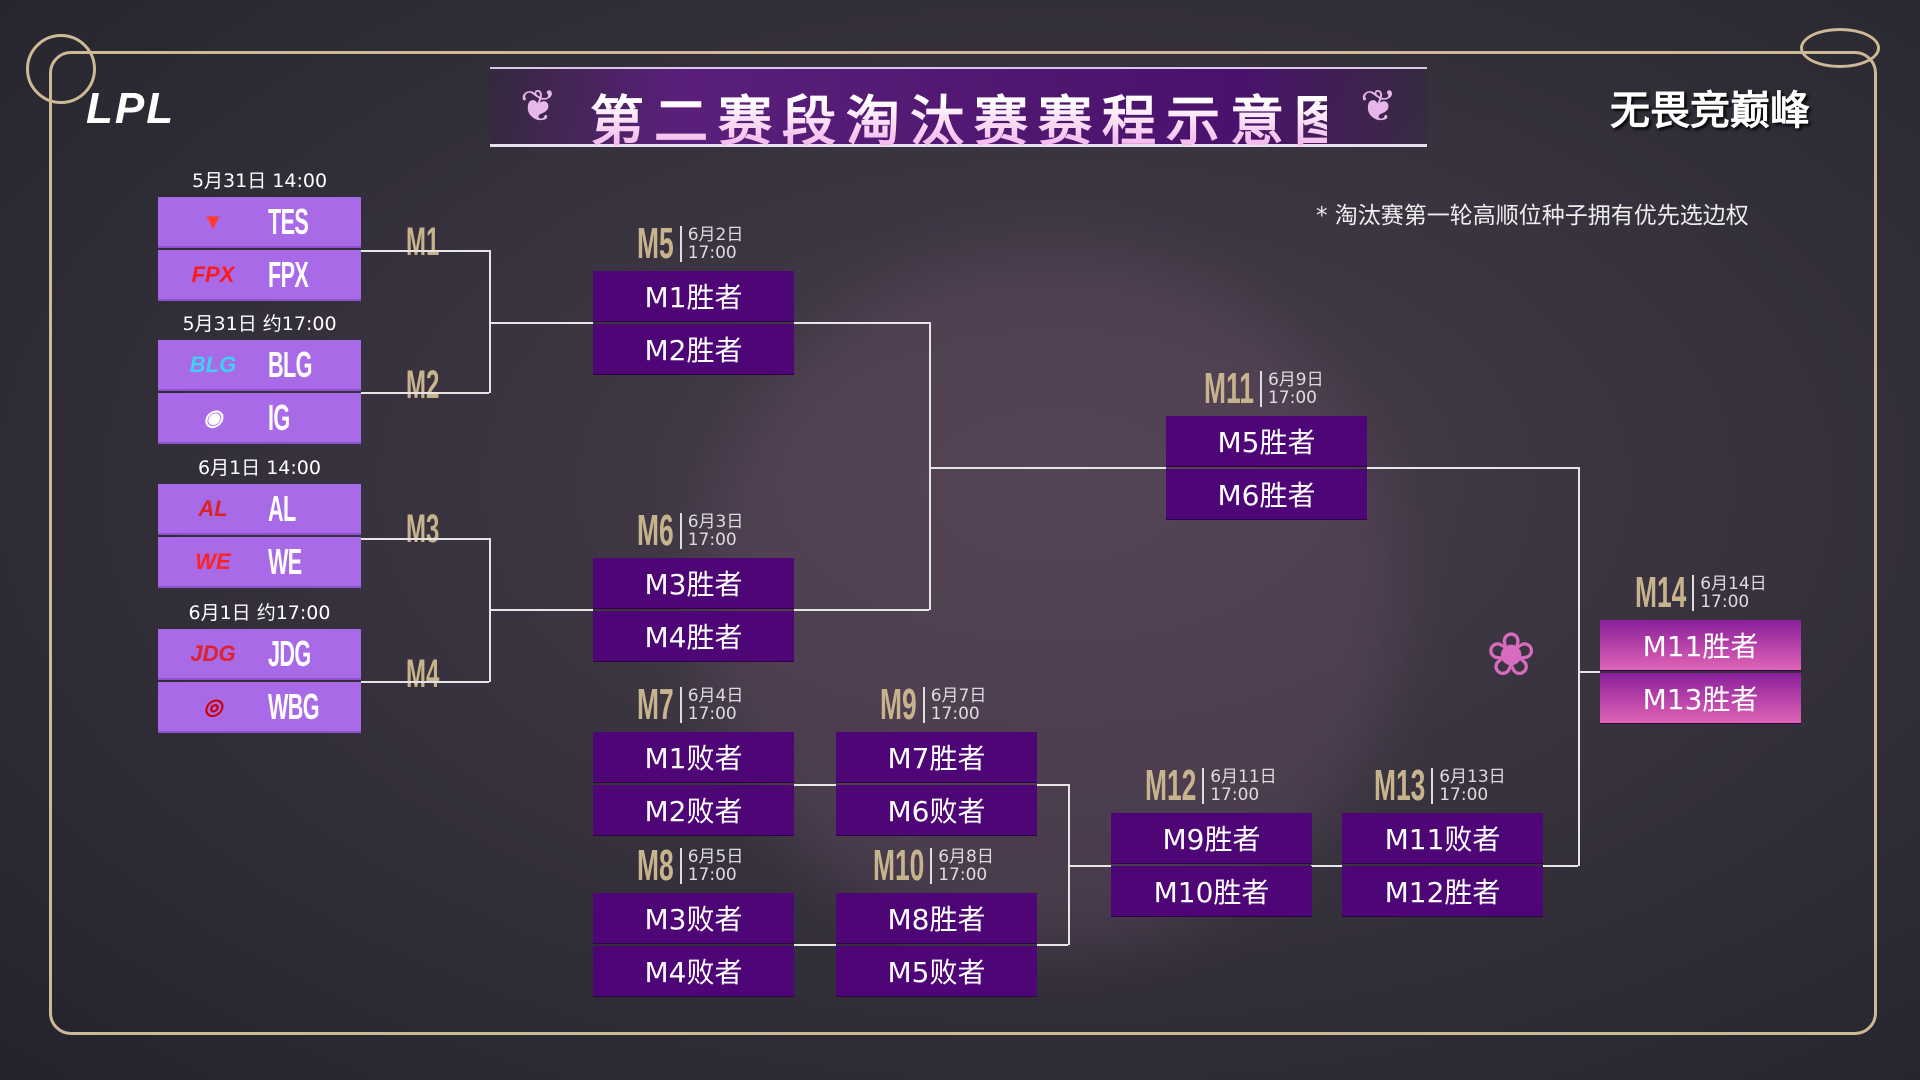  I want to click on page-title: 第二赛段淘汰赛赛程示意图, so click(969, 116).